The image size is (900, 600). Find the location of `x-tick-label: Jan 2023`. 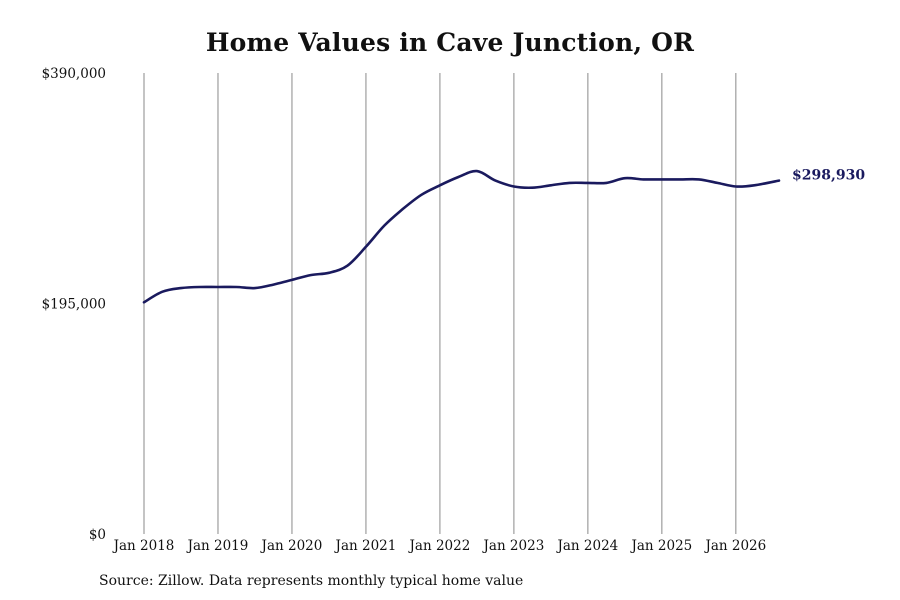

x-tick-label: Jan 2023 is located at coordinates (512, 546).